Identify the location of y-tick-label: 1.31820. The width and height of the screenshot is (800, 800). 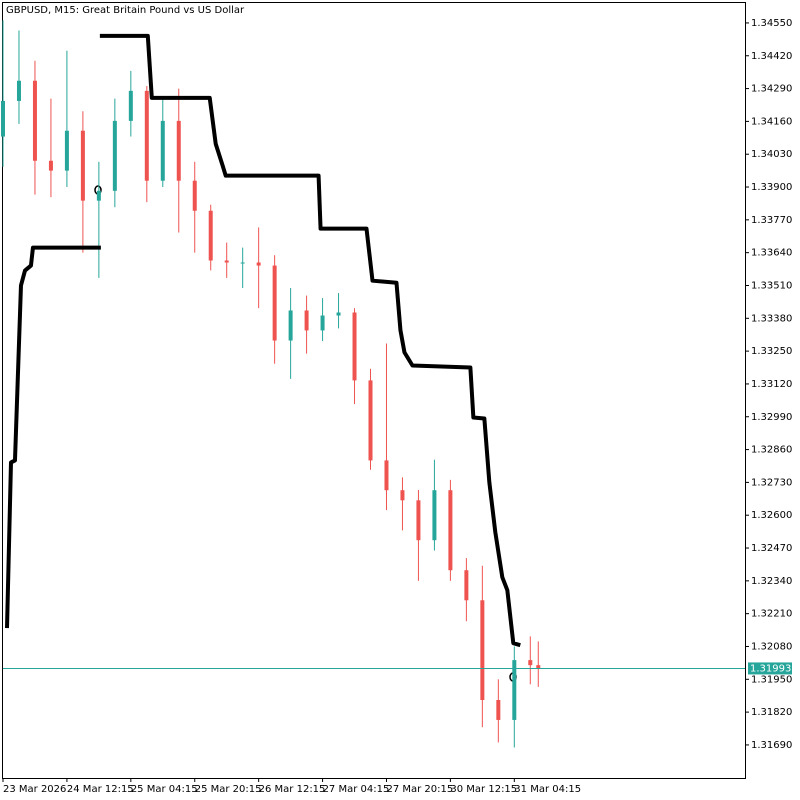
(771, 712).